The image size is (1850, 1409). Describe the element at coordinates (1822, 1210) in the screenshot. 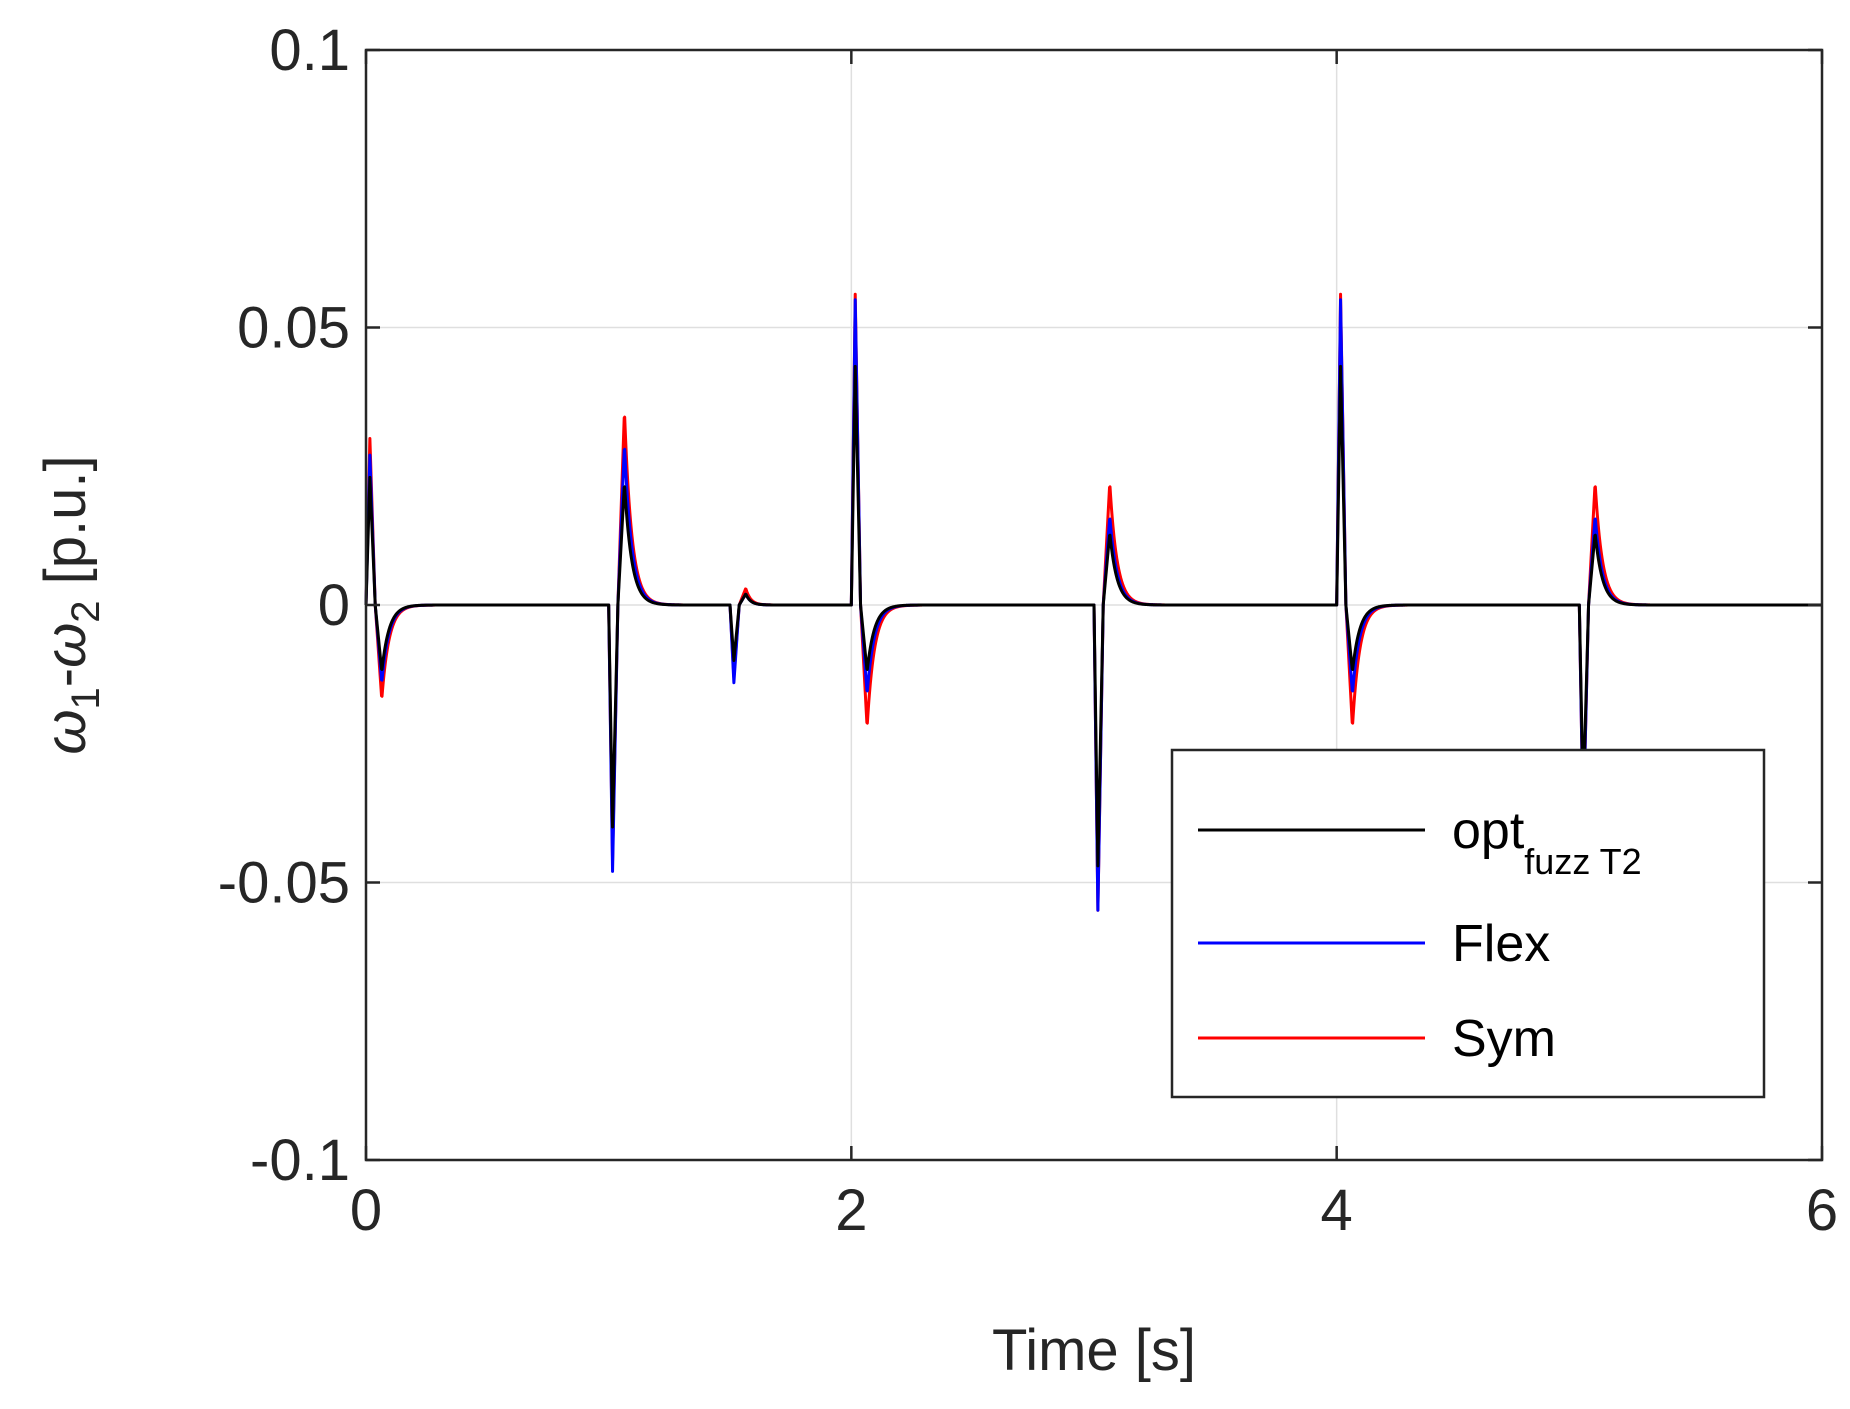

I see `x-tick-label: 6` at that location.